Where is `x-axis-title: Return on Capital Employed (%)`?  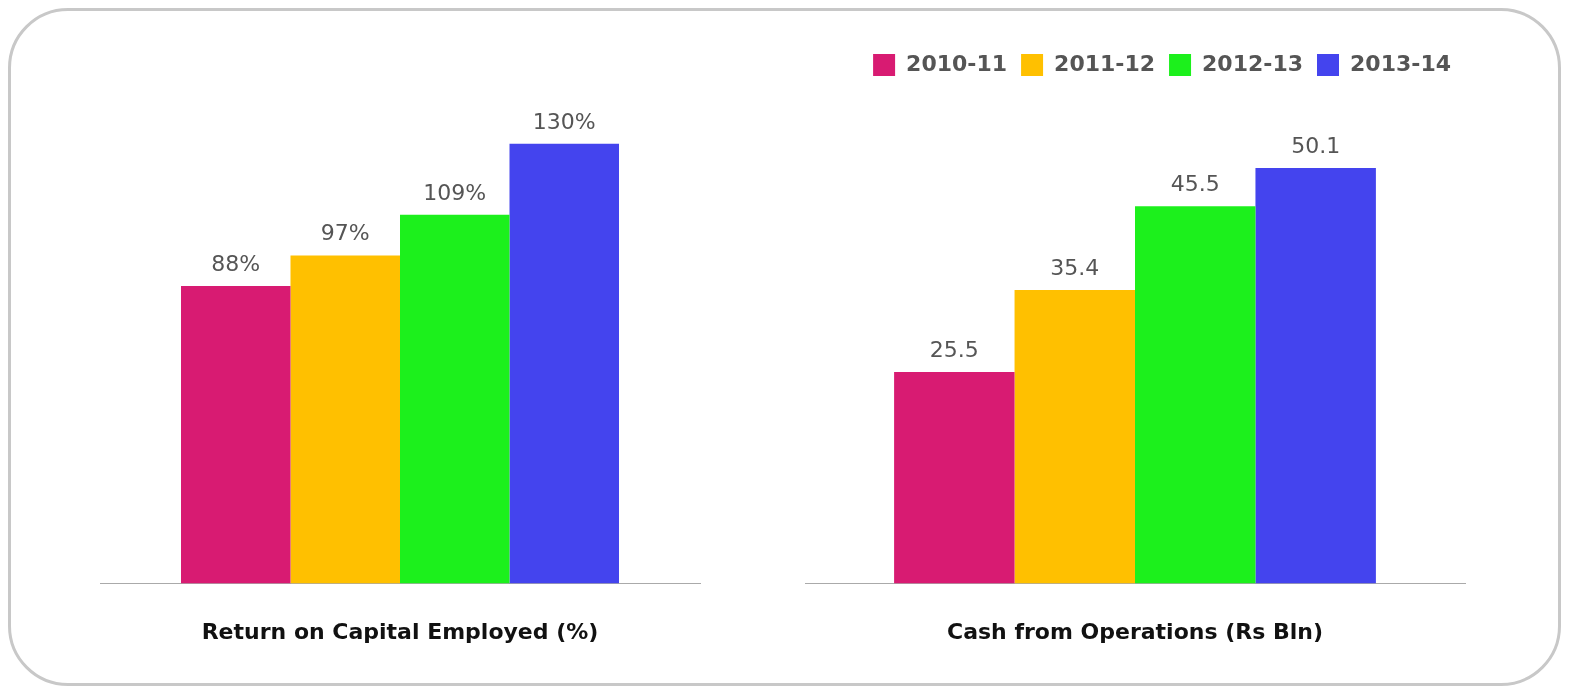 x-axis-title: Return on Capital Employed (%) is located at coordinates (400, 631).